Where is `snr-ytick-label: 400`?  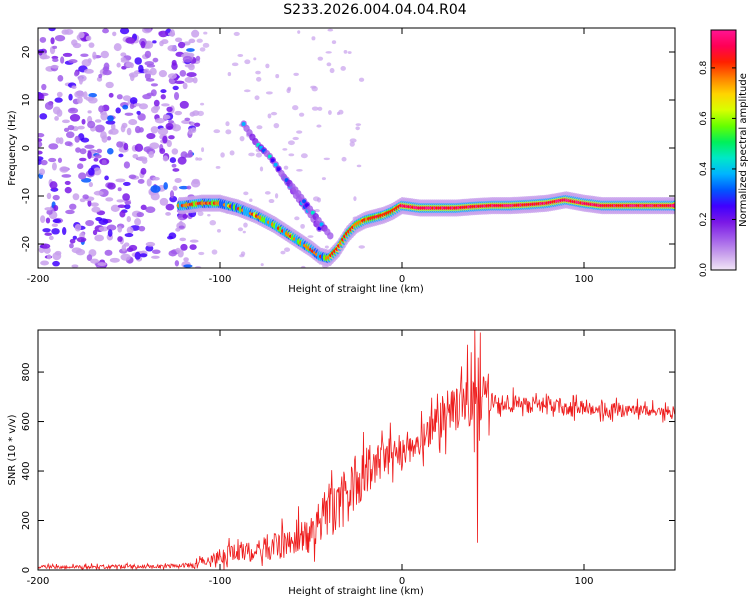 snr-ytick-label: 400 is located at coordinates (26, 470).